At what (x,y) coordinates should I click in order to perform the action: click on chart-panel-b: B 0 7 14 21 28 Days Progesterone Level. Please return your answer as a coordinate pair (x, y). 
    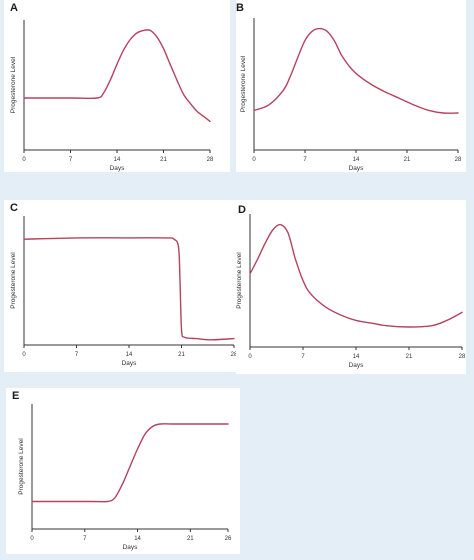
    Looking at the image, I should click on (351, 86).